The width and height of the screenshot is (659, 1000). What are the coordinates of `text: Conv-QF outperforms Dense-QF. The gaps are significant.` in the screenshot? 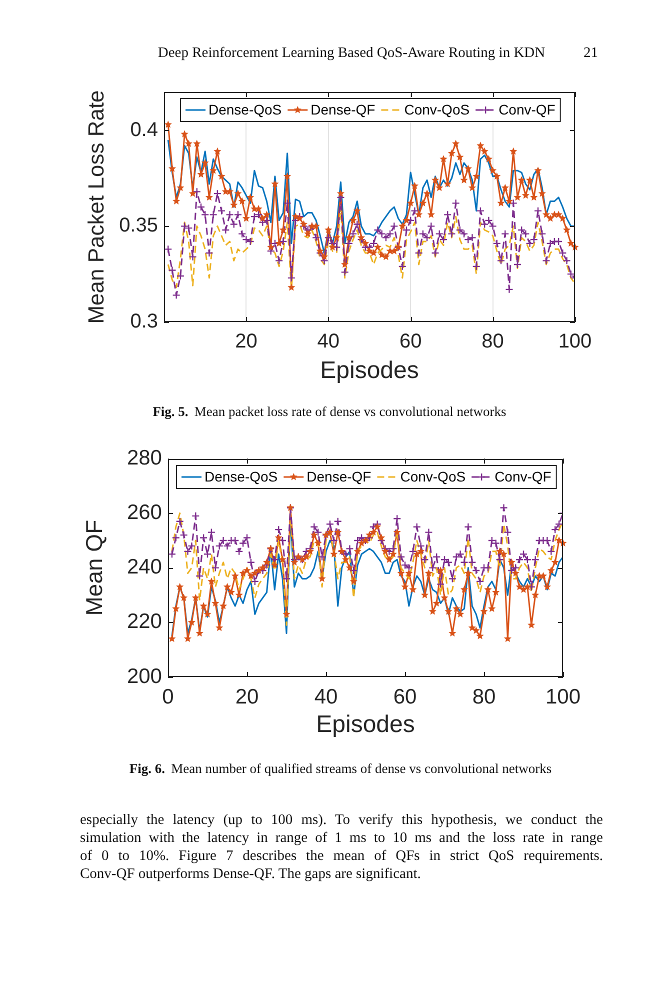 It's located at (250, 874).